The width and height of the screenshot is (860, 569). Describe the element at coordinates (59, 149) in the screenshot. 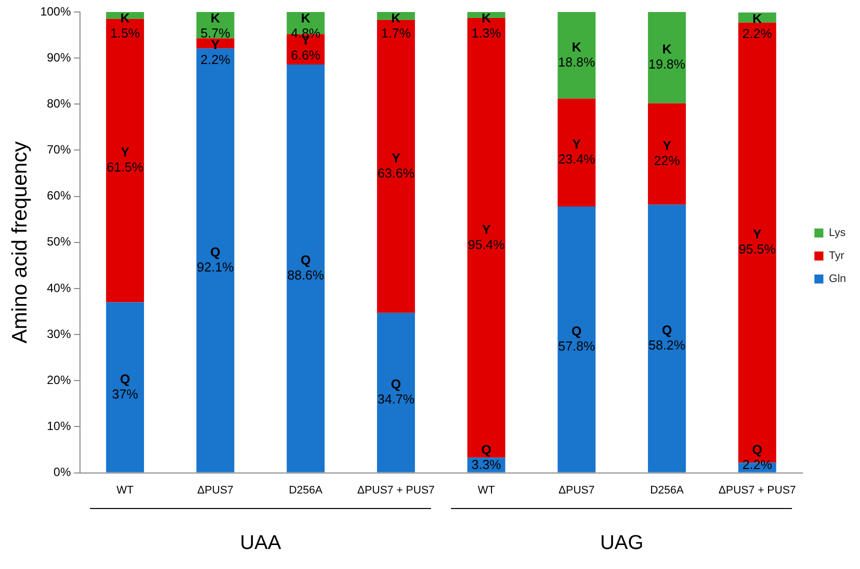

I see `y-tick-label: 70%` at that location.